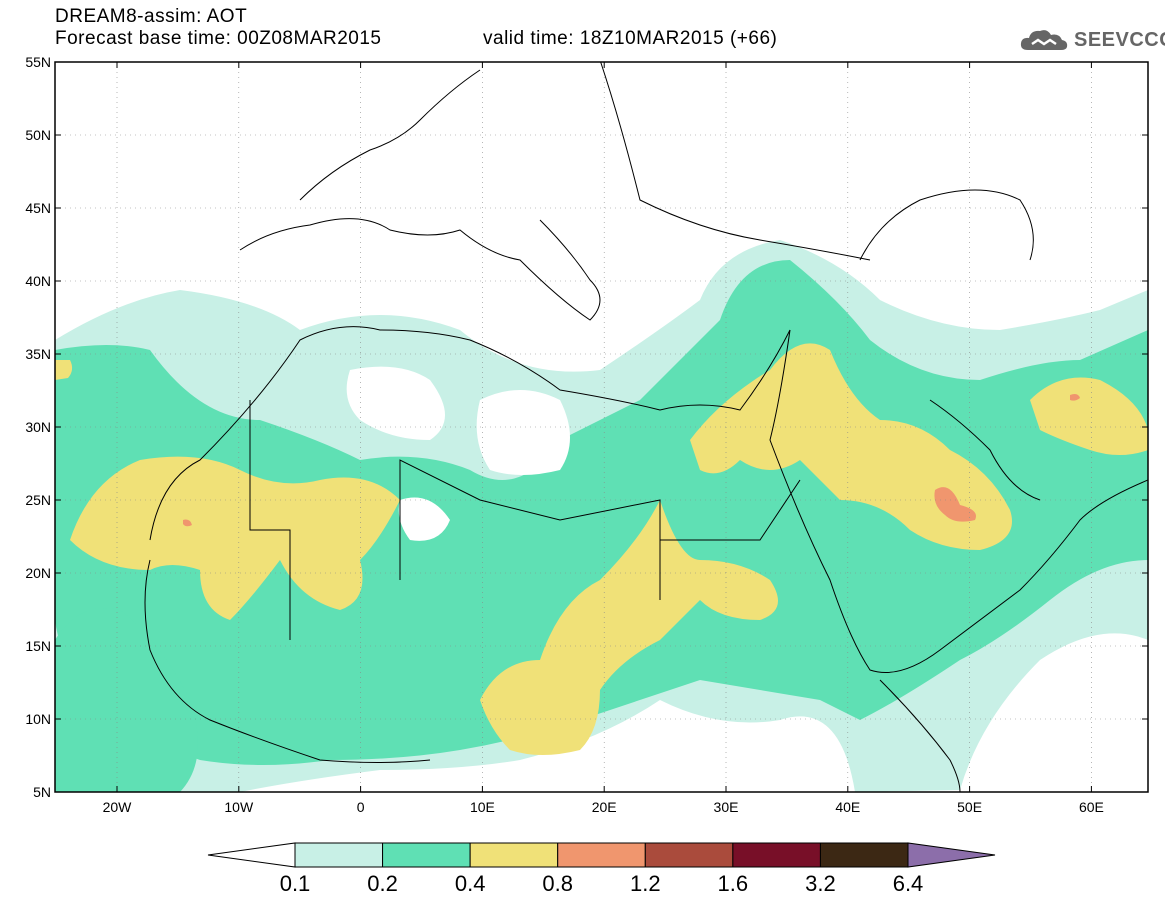  What do you see at coordinates (726, 807) in the screenshot?
I see `lon-tick-label: 30E` at bounding box center [726, 807].